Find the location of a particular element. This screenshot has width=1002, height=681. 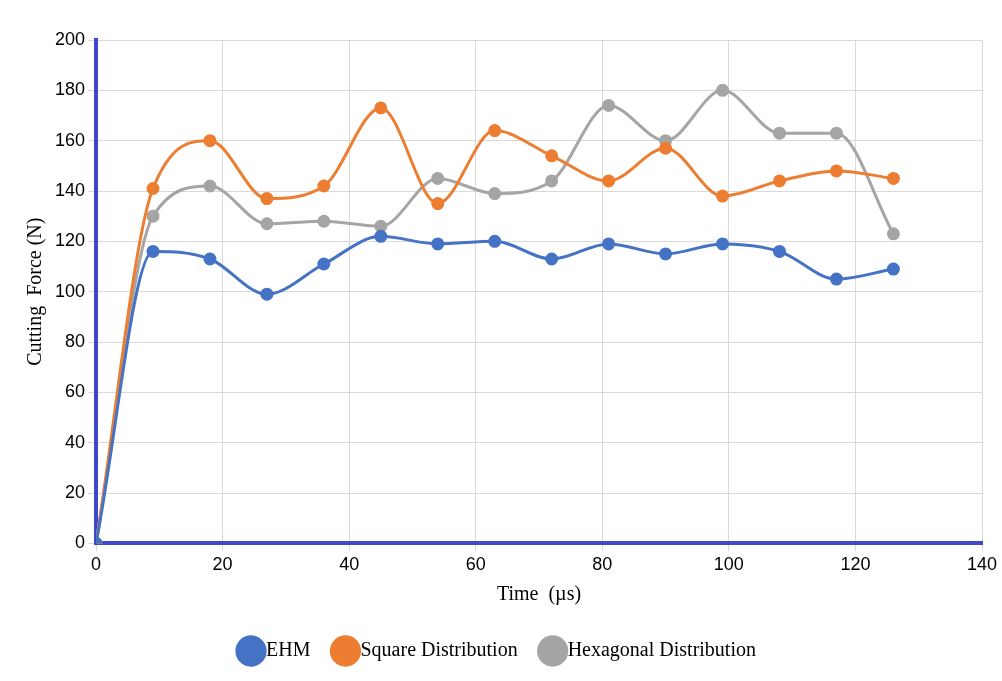

x-tick-label: 140 is located at coordinates (982, 564).